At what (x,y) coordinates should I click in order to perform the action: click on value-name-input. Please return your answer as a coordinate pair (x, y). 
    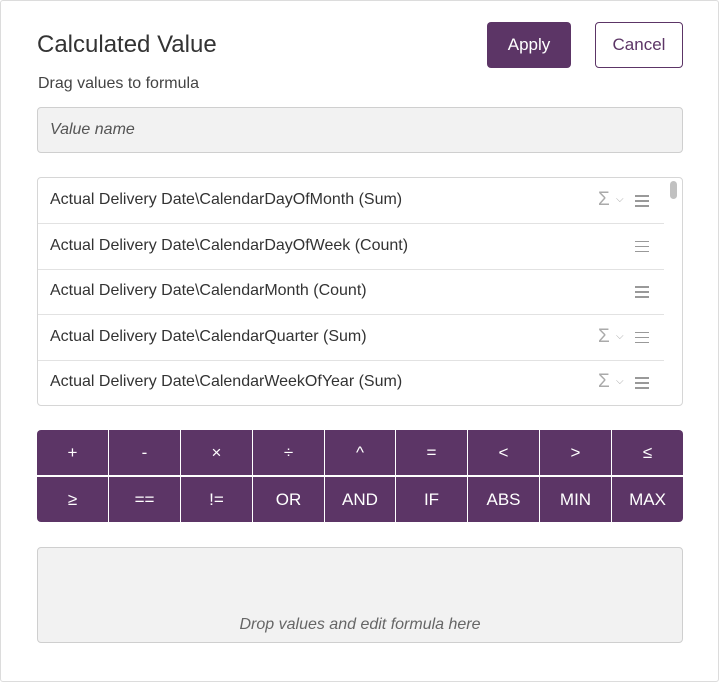
    Looking at the image, I should click on (360, 130).